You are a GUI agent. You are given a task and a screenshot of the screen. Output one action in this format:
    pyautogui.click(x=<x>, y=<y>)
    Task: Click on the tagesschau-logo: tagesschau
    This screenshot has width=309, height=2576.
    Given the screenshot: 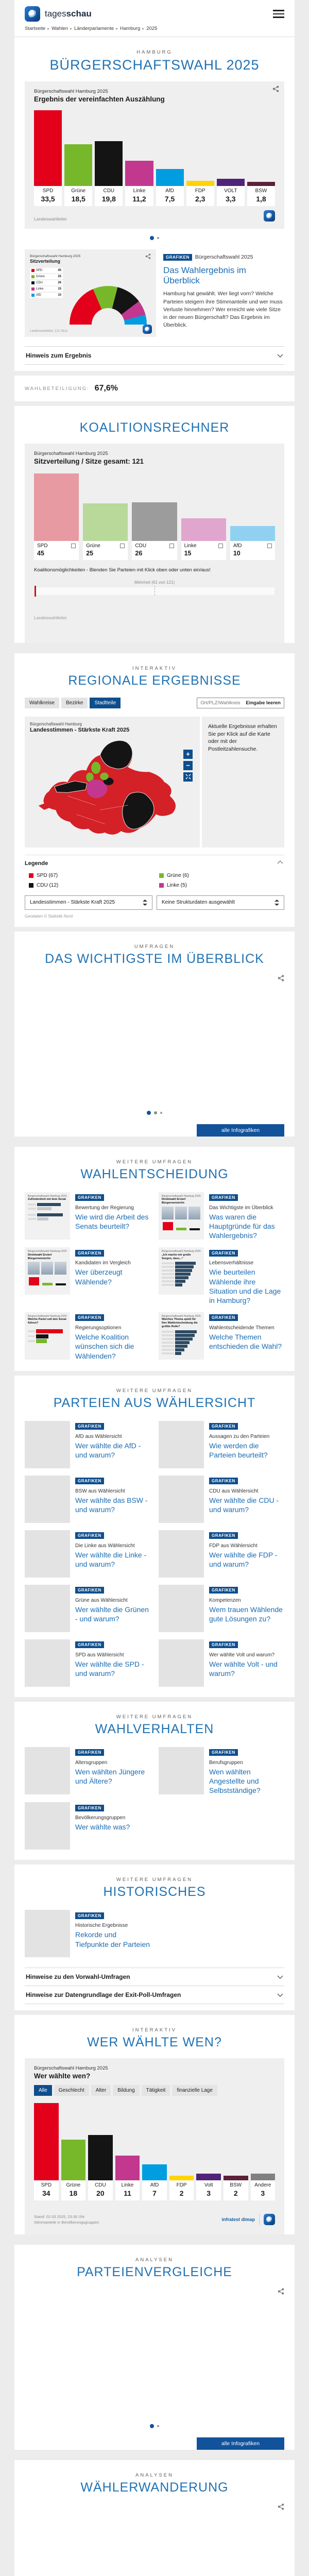 What is the action you would take?
    pyautogui.click(x=58, y=14)
    